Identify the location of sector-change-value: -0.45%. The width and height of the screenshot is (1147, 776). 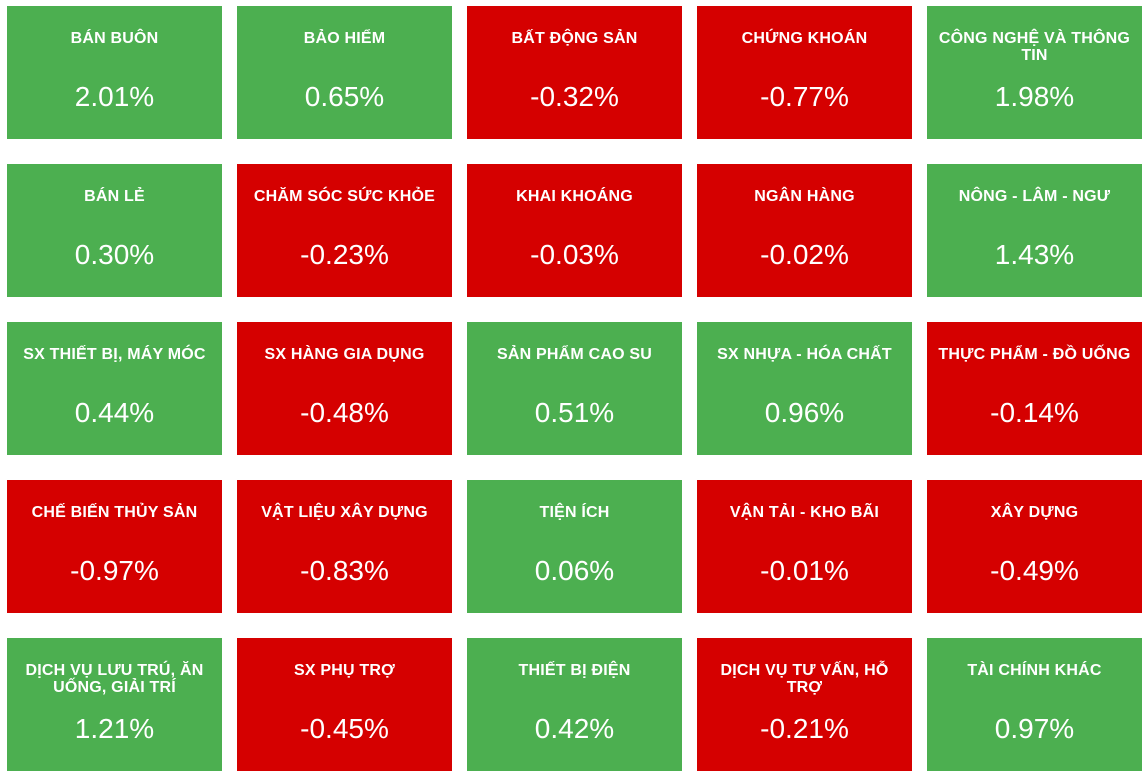
(344, 728).